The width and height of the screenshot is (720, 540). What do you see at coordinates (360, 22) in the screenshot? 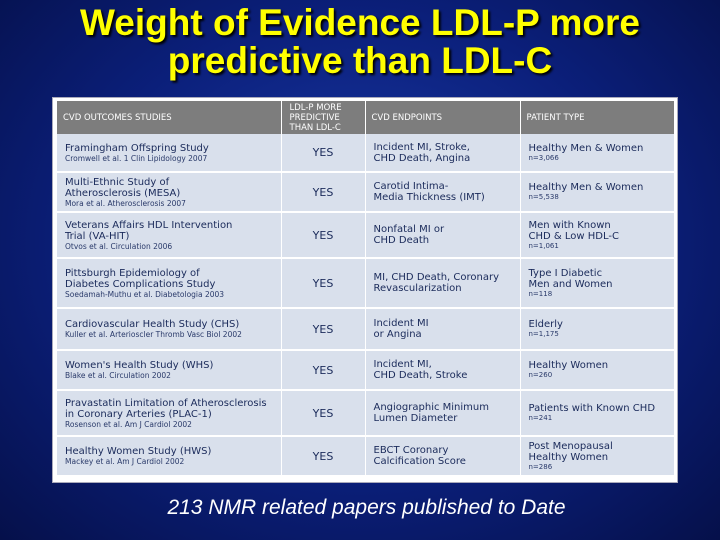
I see `slide-title-line-1: Weight of Evidence LDL-P more` at bounding box center [360, 22].